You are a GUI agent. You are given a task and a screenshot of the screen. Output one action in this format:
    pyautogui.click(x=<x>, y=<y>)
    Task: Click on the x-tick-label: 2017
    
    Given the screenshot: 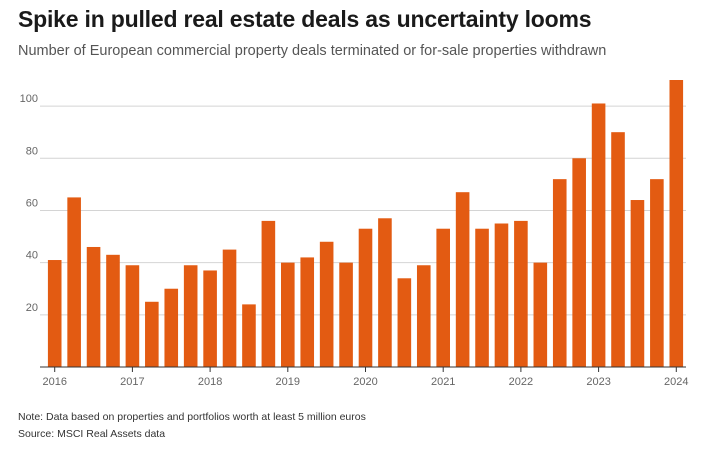 What is the action you would take?
    pyautogui.click(x=132, y=382)
    